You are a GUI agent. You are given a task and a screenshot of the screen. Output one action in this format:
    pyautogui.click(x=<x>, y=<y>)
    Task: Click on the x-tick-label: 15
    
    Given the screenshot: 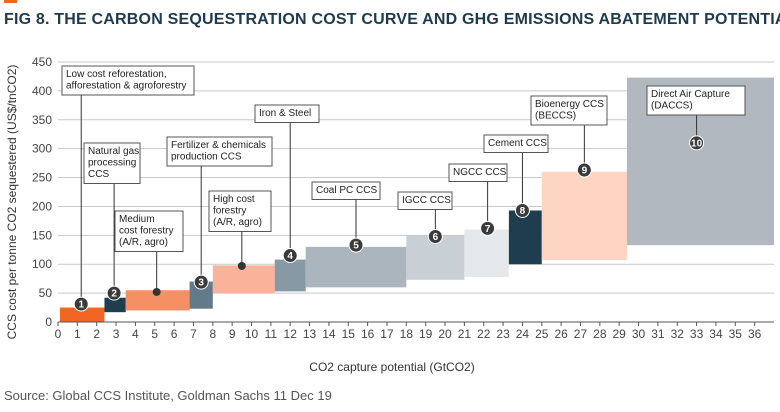 What is the action you would take?
    pyautogui.click(x=349, y=334)
    